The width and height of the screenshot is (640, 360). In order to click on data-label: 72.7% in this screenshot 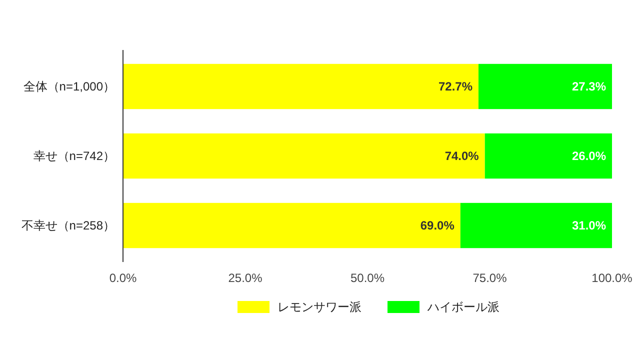, I will do `click(455, 87)`.